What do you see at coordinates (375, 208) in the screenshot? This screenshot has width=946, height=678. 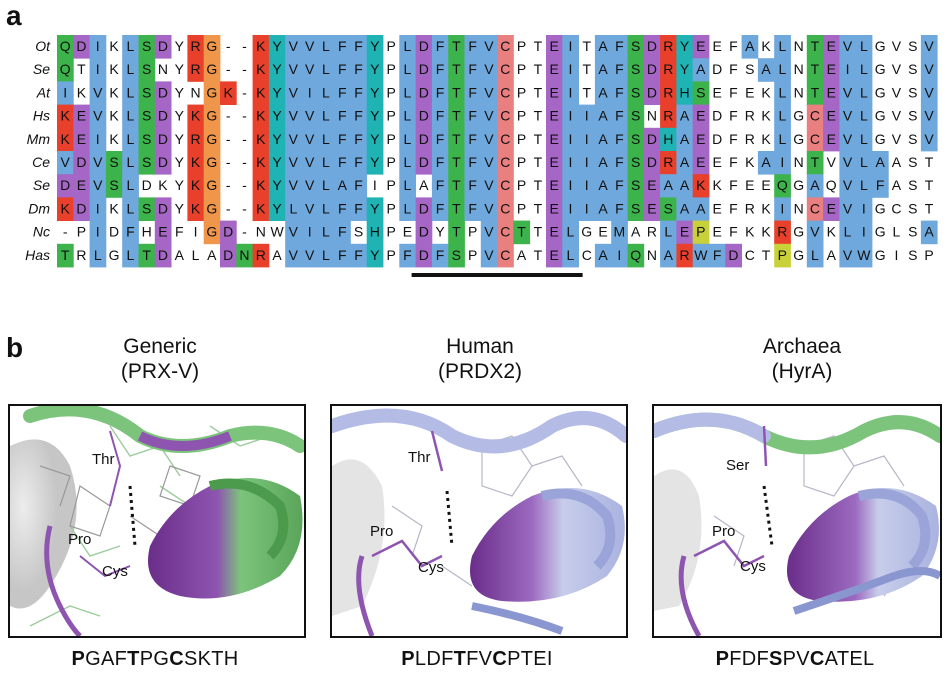 I see `residue-letter: Y` at bounding box center [375, 208].